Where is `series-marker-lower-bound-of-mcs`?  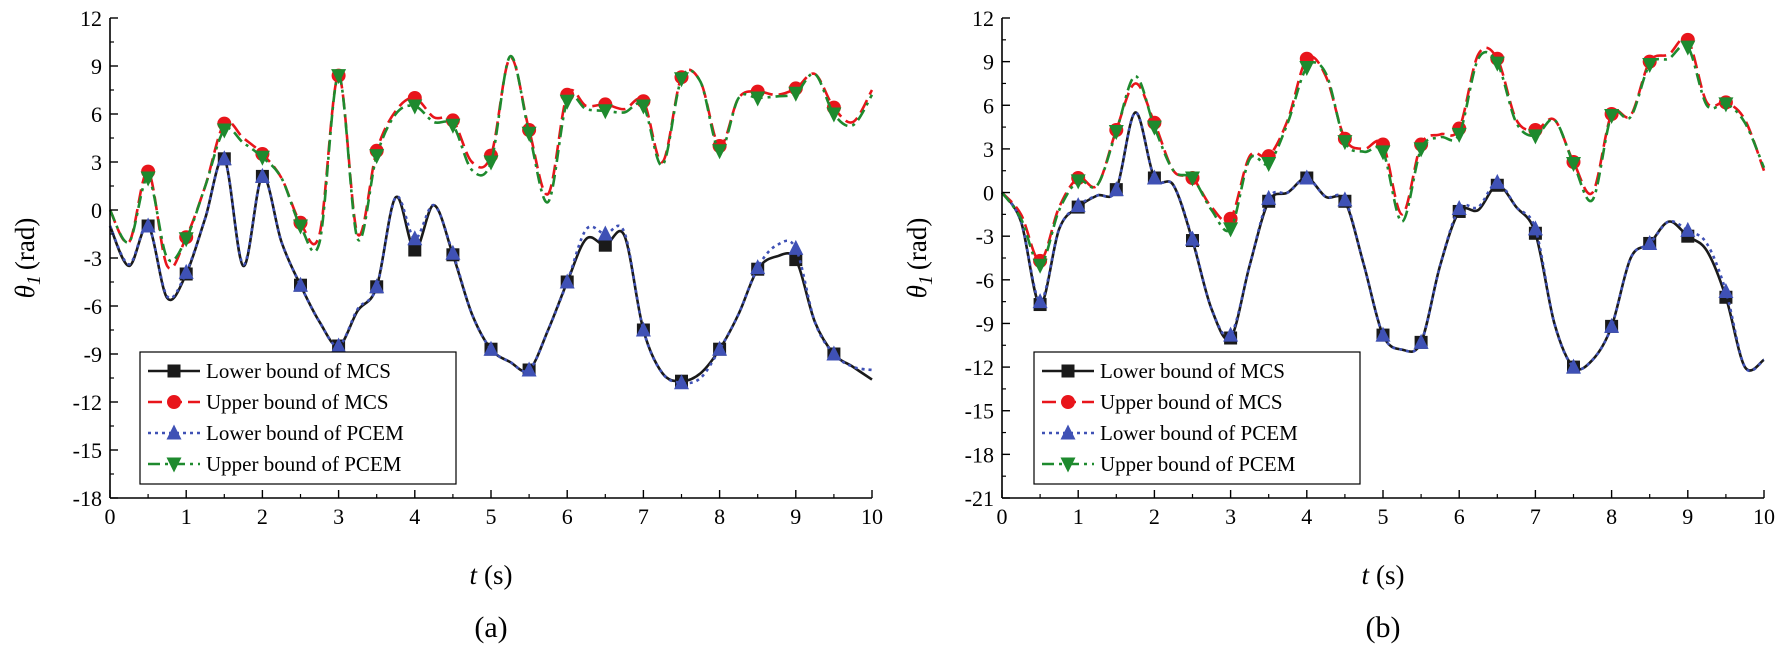
series-marker-lower-bound-of-mcs is located at coordinates (415, 250).